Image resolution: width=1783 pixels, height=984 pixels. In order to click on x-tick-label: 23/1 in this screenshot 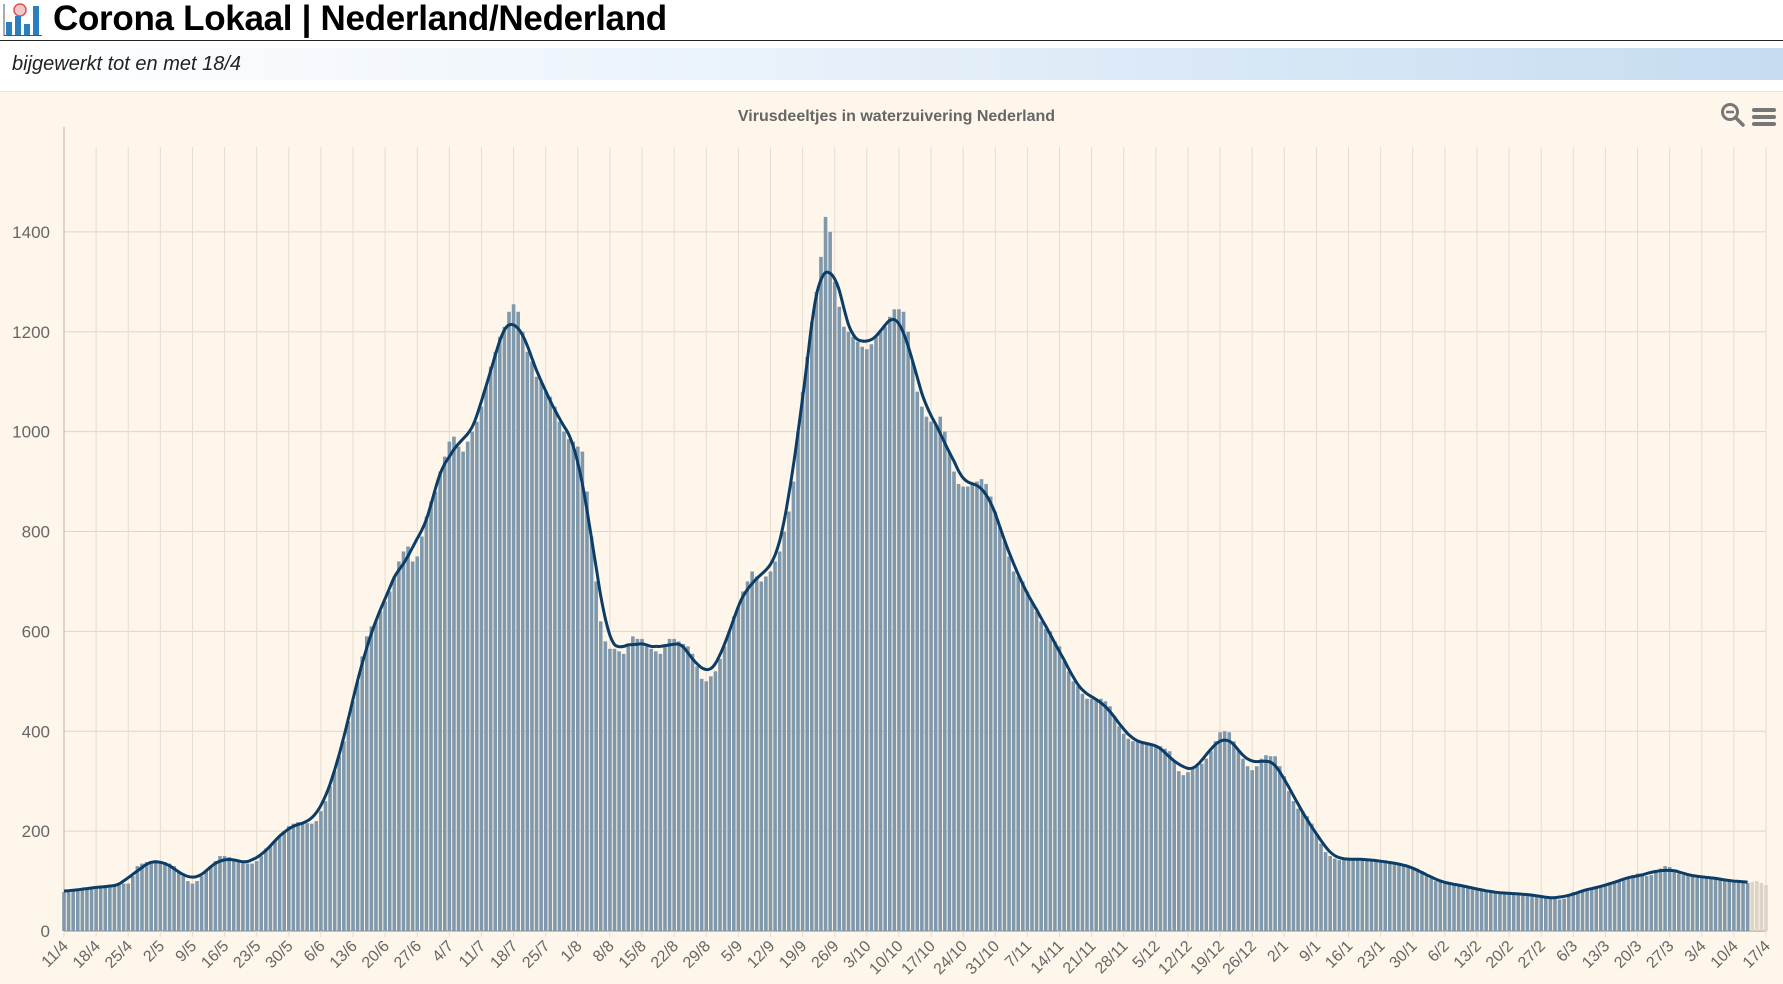, I will do `click(1371, 955)`.